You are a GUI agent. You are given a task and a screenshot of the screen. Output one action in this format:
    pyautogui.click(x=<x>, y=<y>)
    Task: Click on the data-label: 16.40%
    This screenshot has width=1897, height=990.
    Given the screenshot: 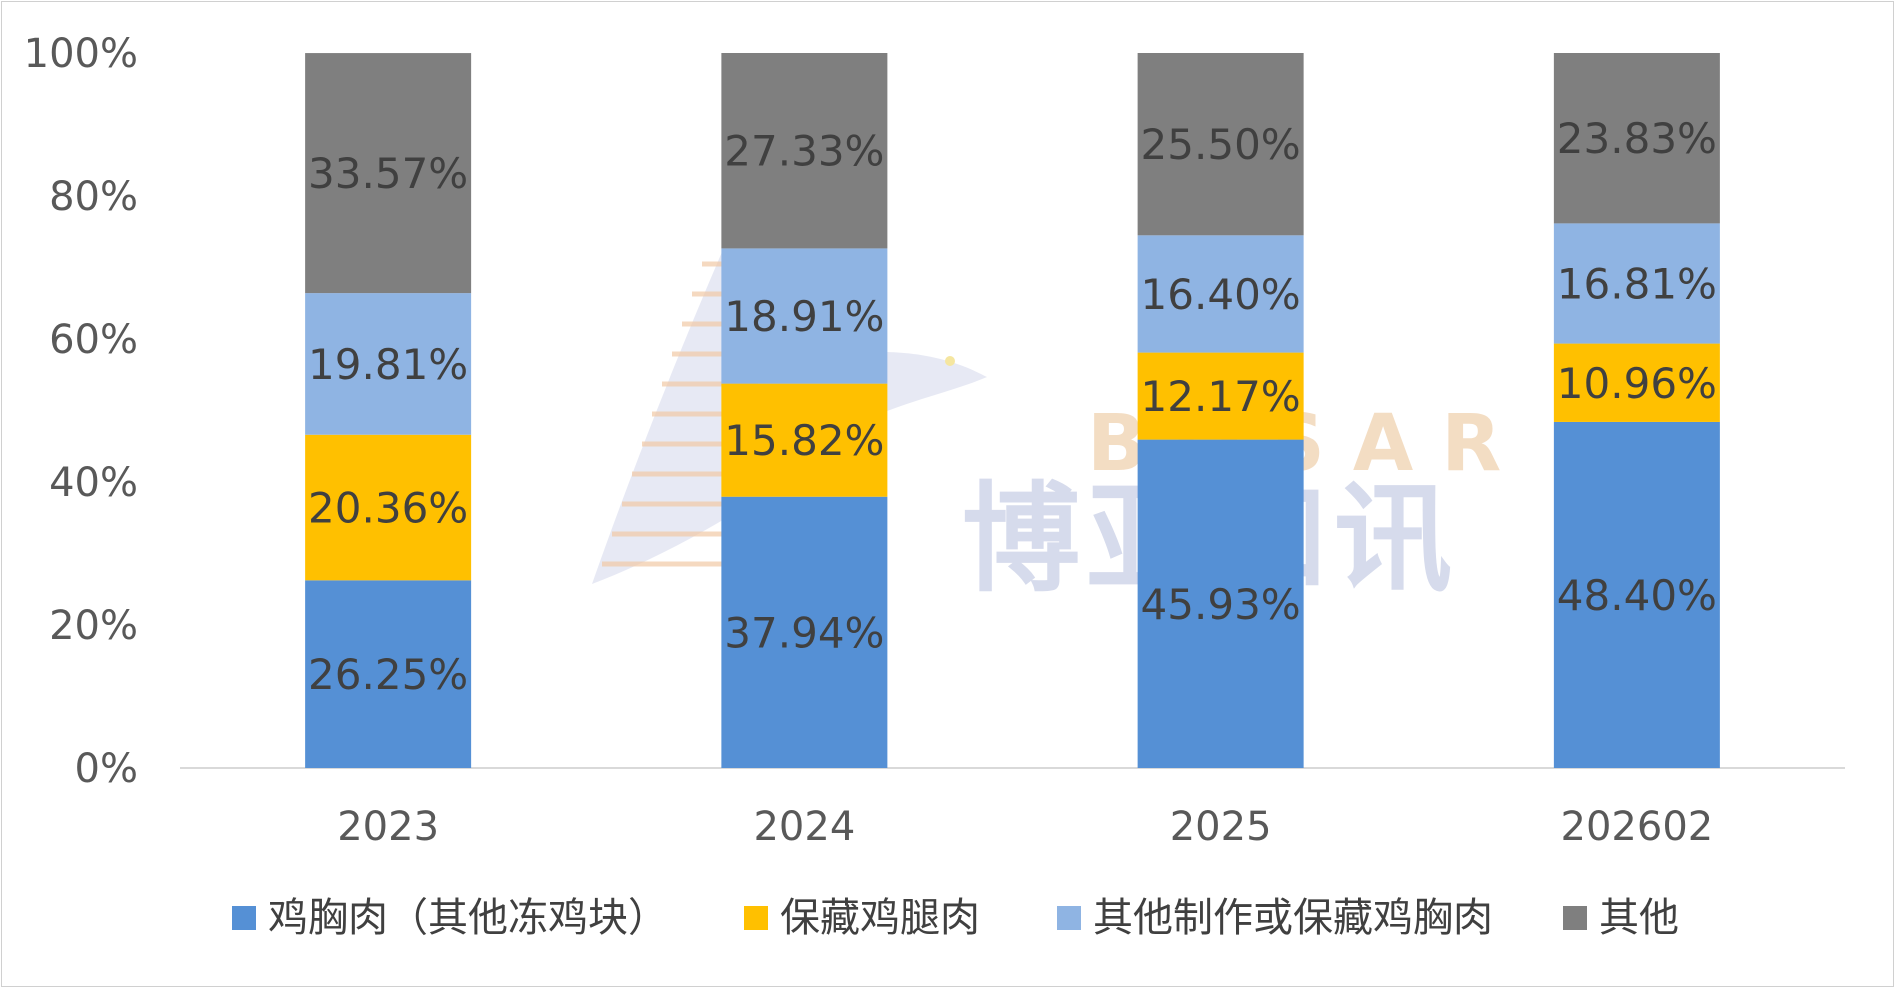 What is the action you would take?
    pyautogui.click(x=1221, y=294)
    